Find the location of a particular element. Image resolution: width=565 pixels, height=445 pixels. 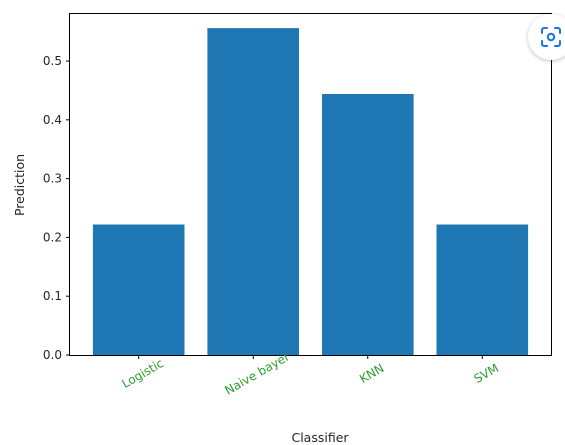

bar-knn is located at coordinates (368, 224).